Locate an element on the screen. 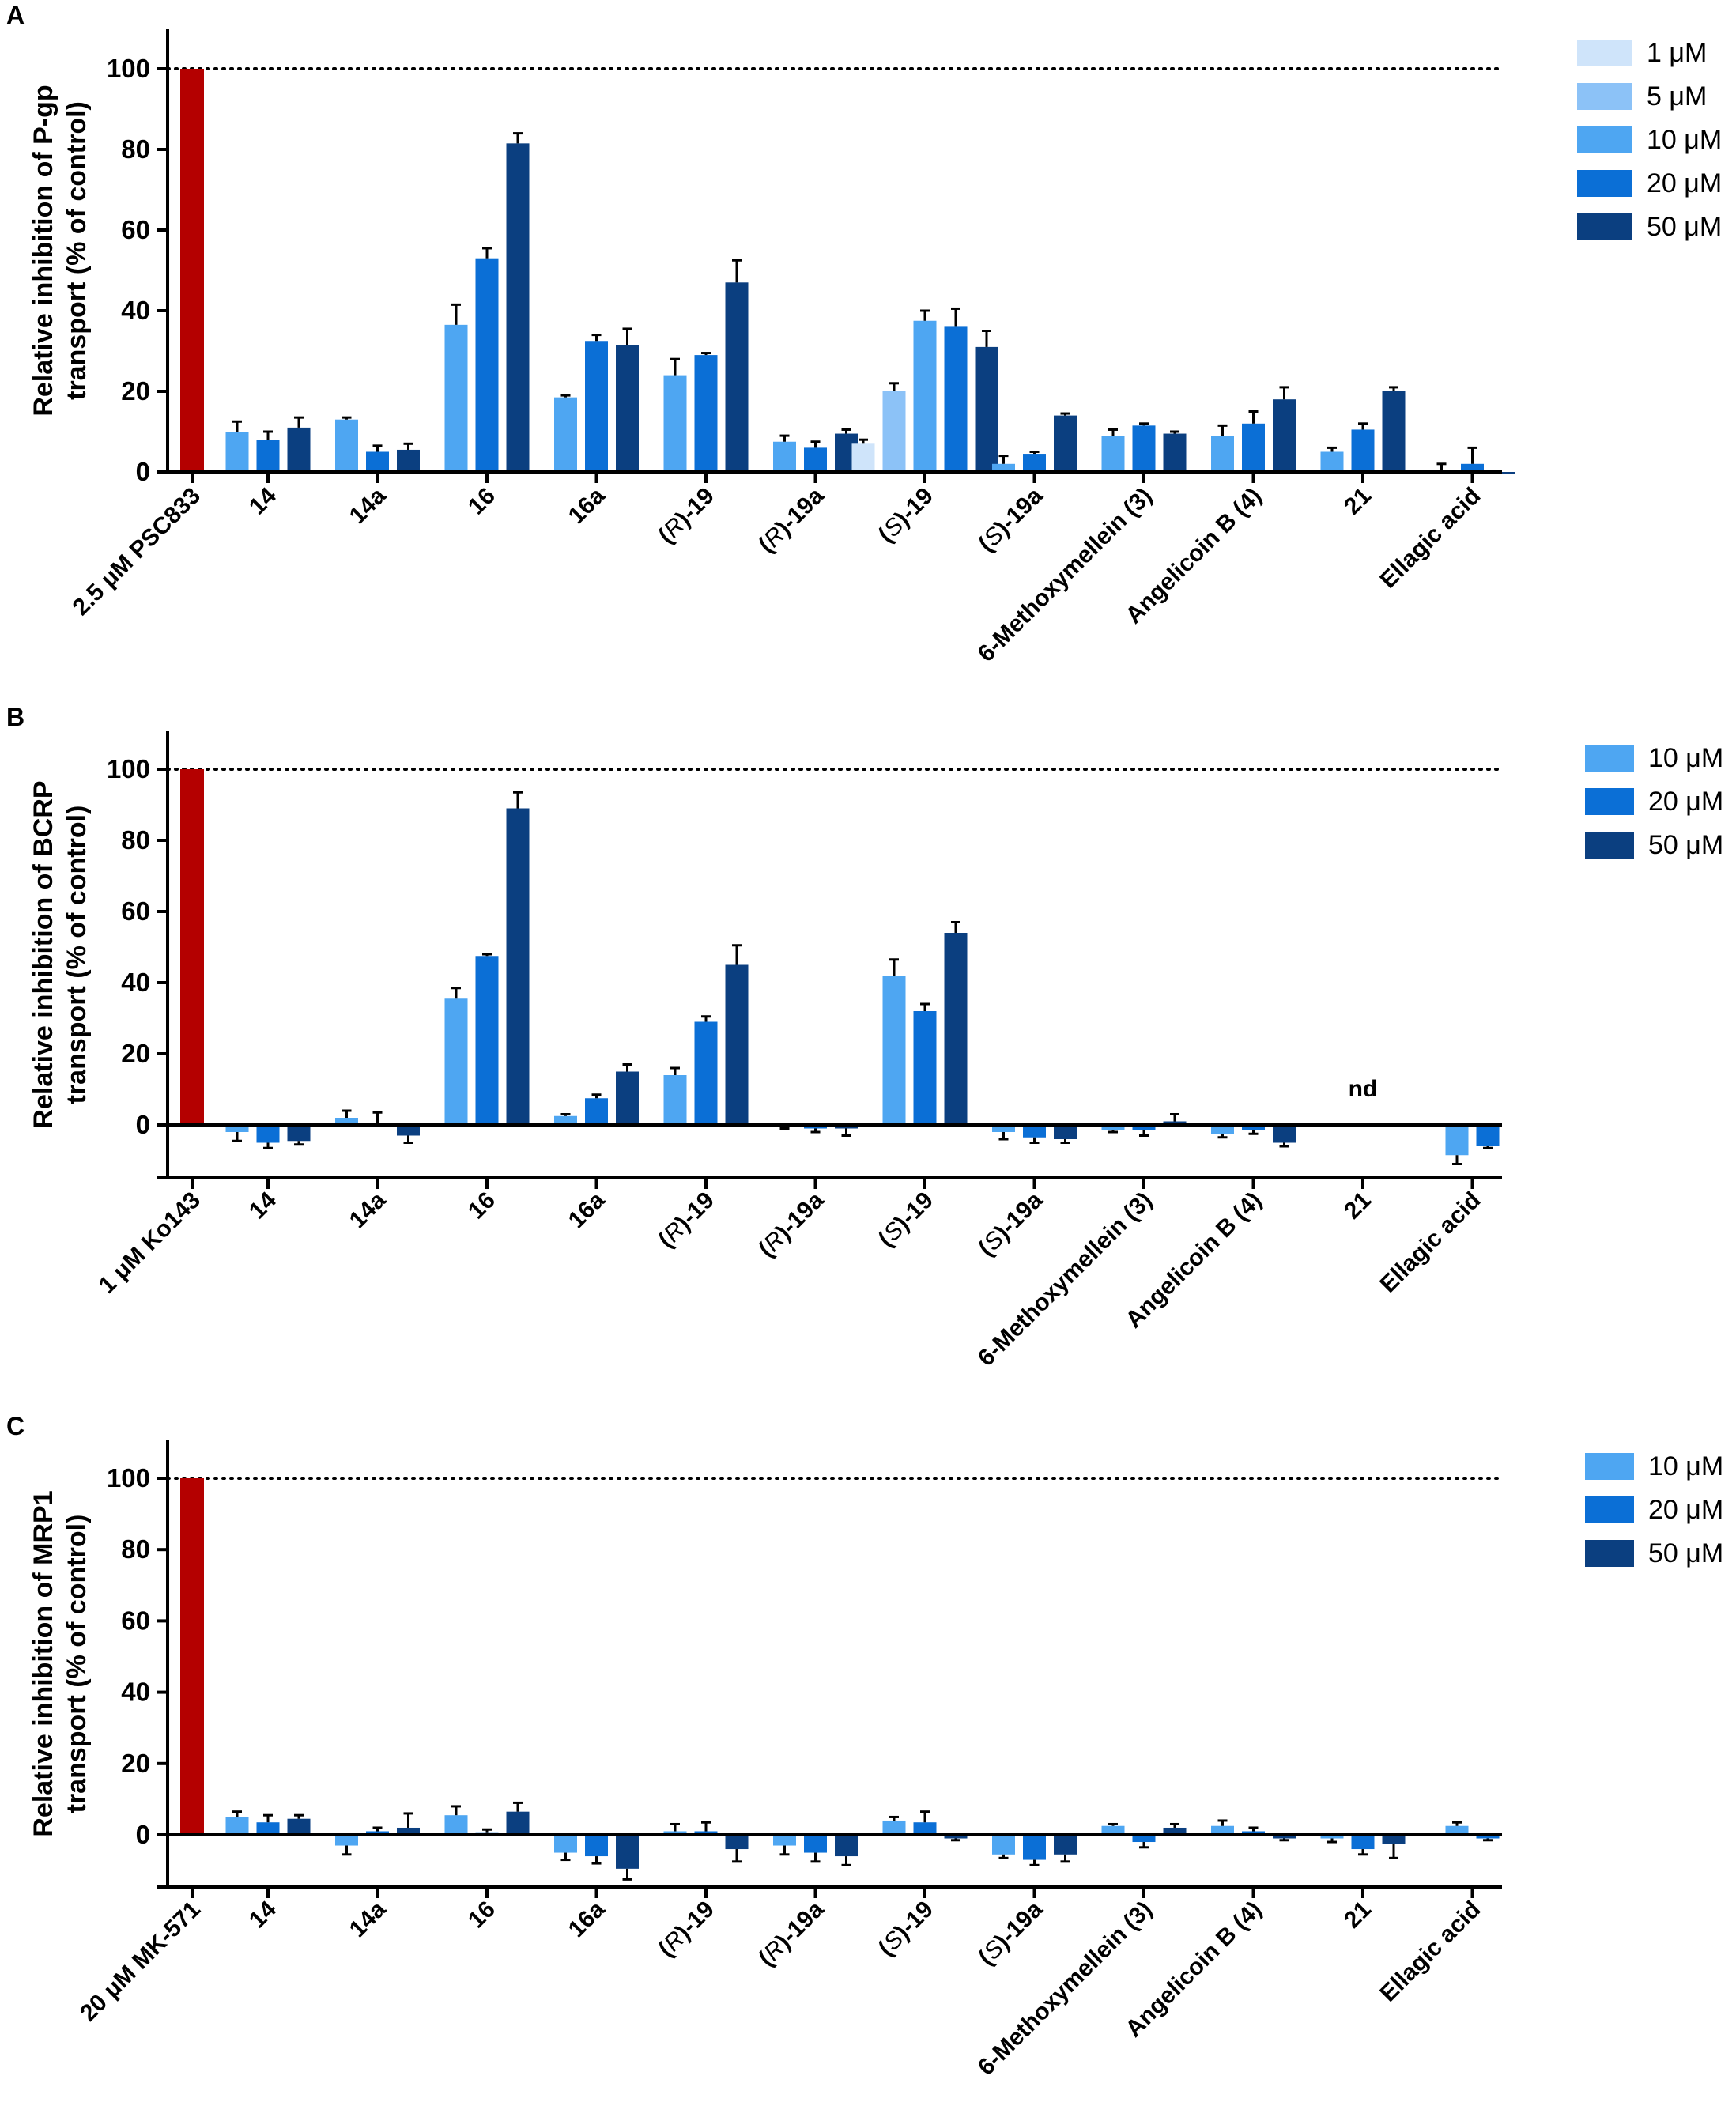 The image size is (1736, 2121). category-label: 21 is located at coordinates (1357, 502).